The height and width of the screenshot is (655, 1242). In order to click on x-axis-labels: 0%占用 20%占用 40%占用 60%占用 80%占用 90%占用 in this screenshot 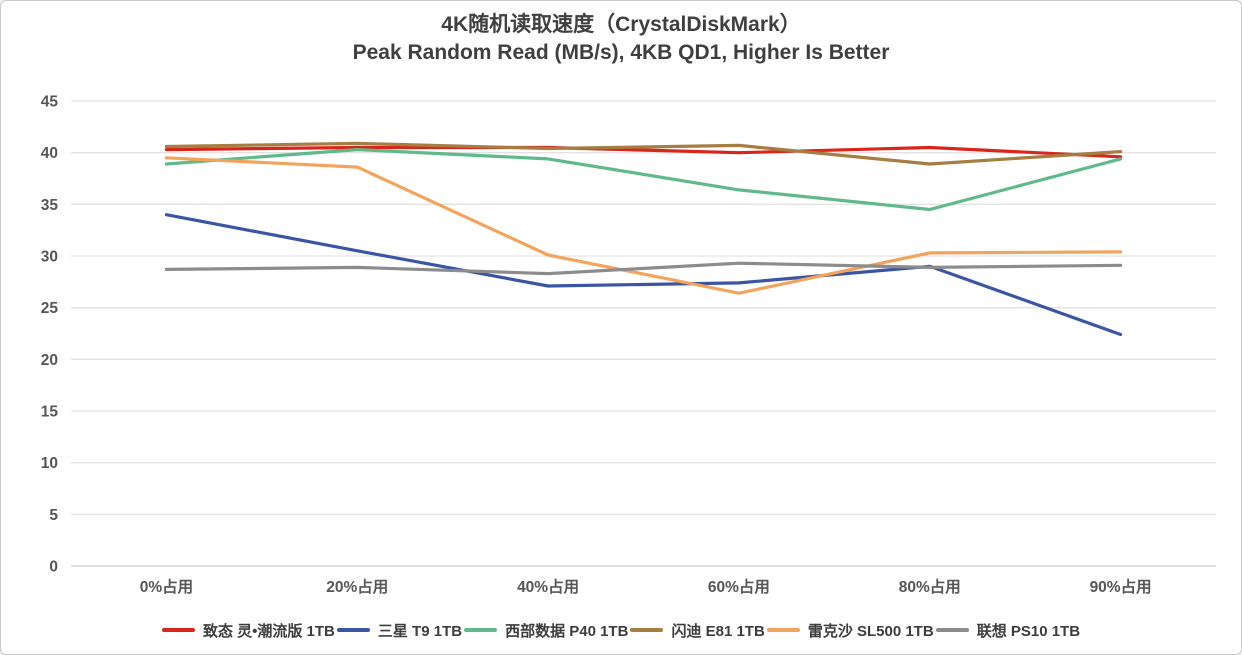, I will do `click(646, 586)`.